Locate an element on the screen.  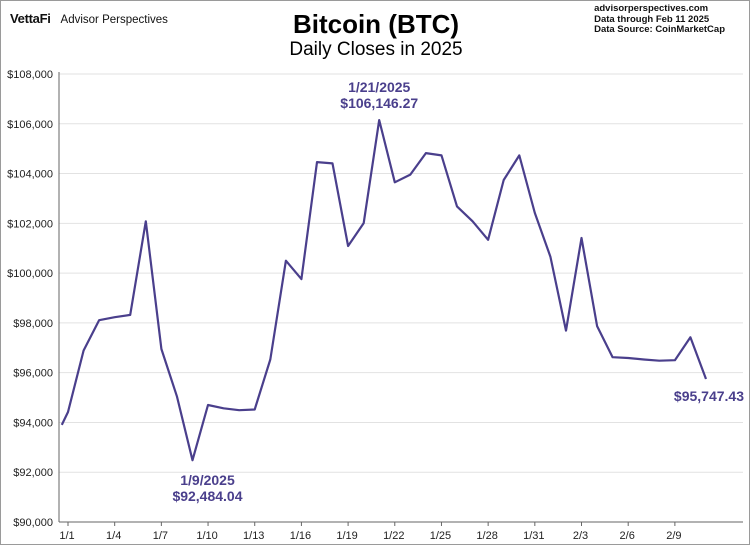
x-tick-label: 1/31 is located at coordinates (533, 536).